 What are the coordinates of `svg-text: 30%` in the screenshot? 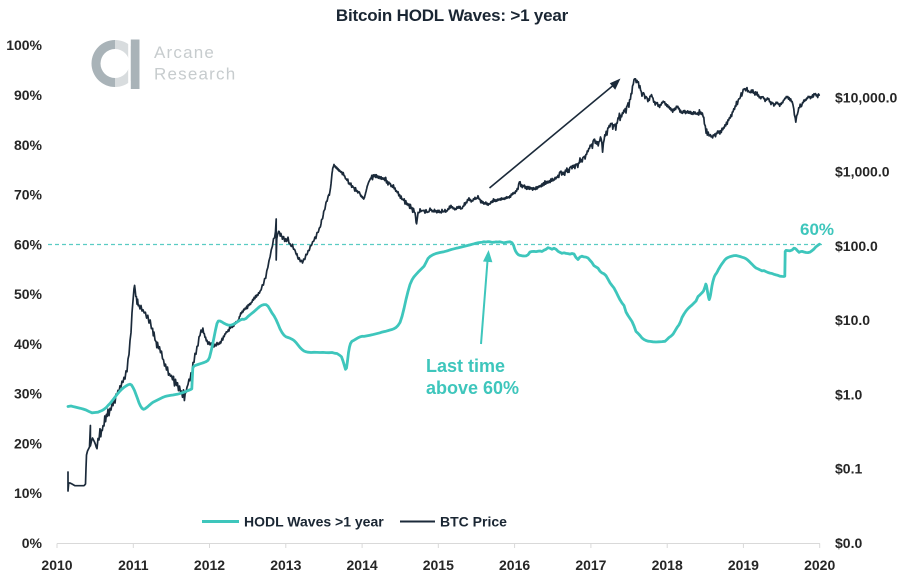 It's located at (28, 394).